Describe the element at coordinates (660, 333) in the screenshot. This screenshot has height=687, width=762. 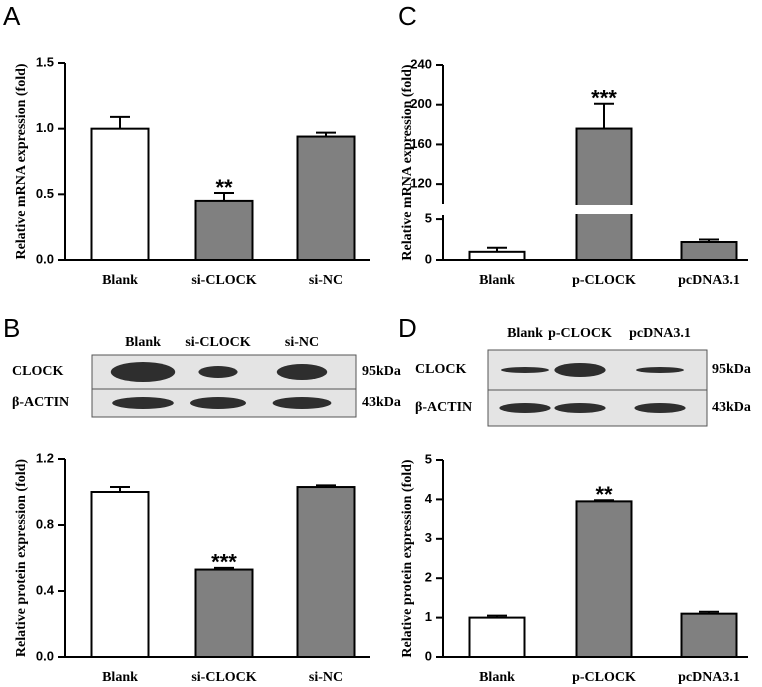
I see `blot-lane-label: pcDNA3.1` at that location.